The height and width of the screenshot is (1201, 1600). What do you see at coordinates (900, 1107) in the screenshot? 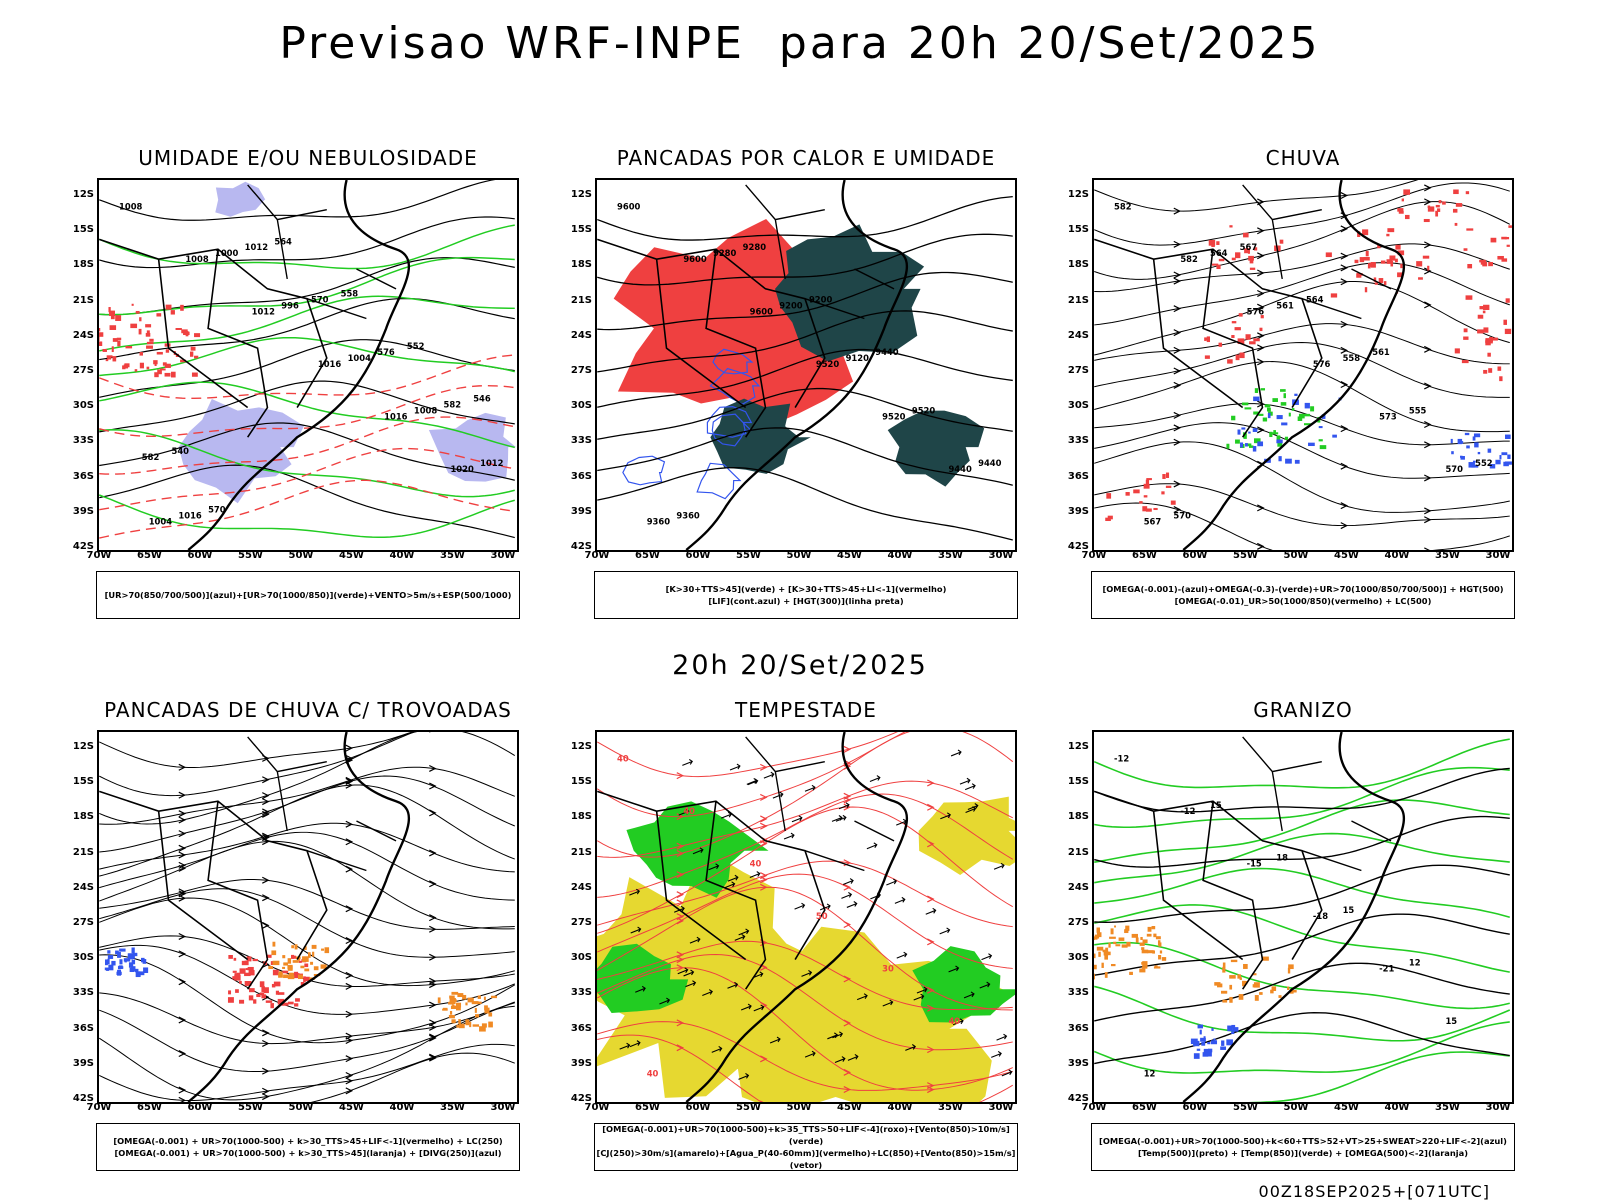
I see `longitude-tick: 40W` at bounding box center [900, 1107].